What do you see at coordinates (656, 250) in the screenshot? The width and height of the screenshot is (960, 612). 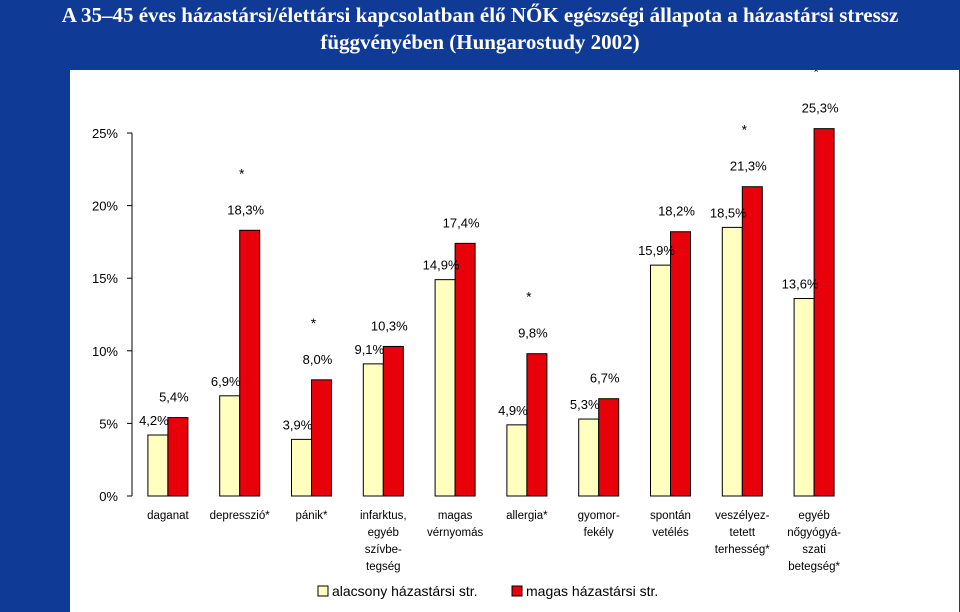 I see `data-label-low: 15,9%` at bounding box center [656, 250].